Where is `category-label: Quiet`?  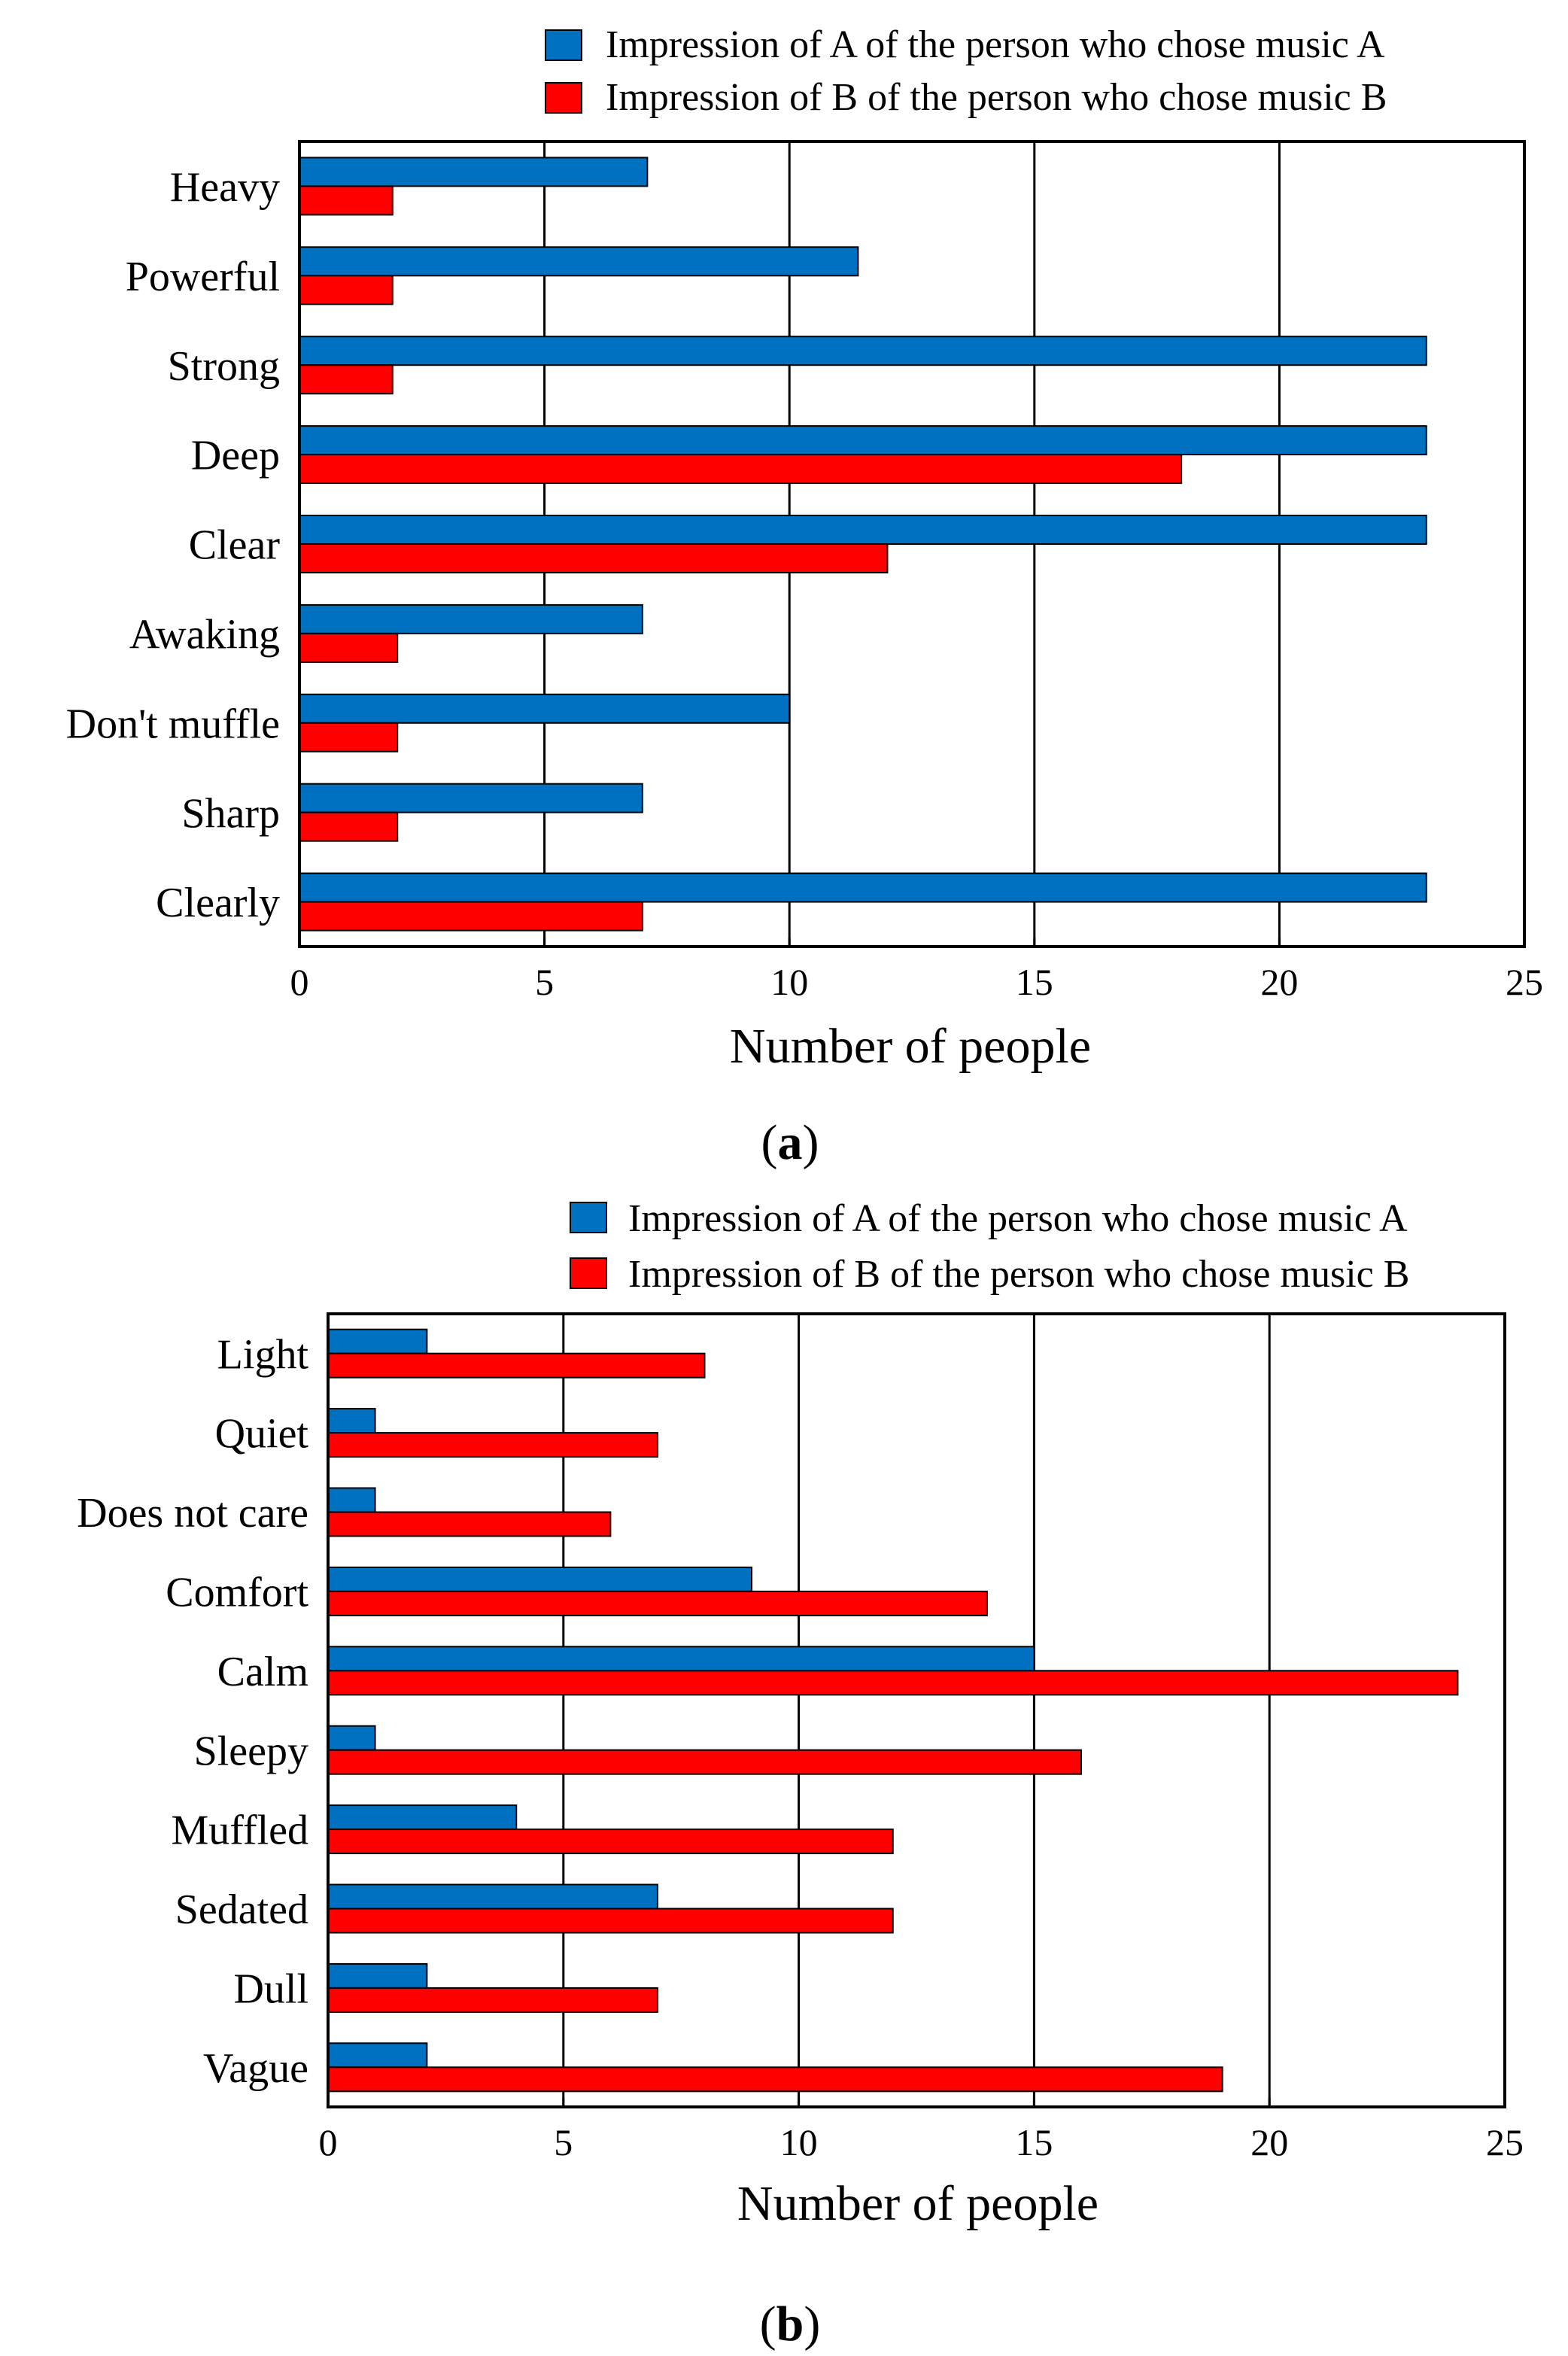
category-label: Quiet is located at coordinates (262, 1434).